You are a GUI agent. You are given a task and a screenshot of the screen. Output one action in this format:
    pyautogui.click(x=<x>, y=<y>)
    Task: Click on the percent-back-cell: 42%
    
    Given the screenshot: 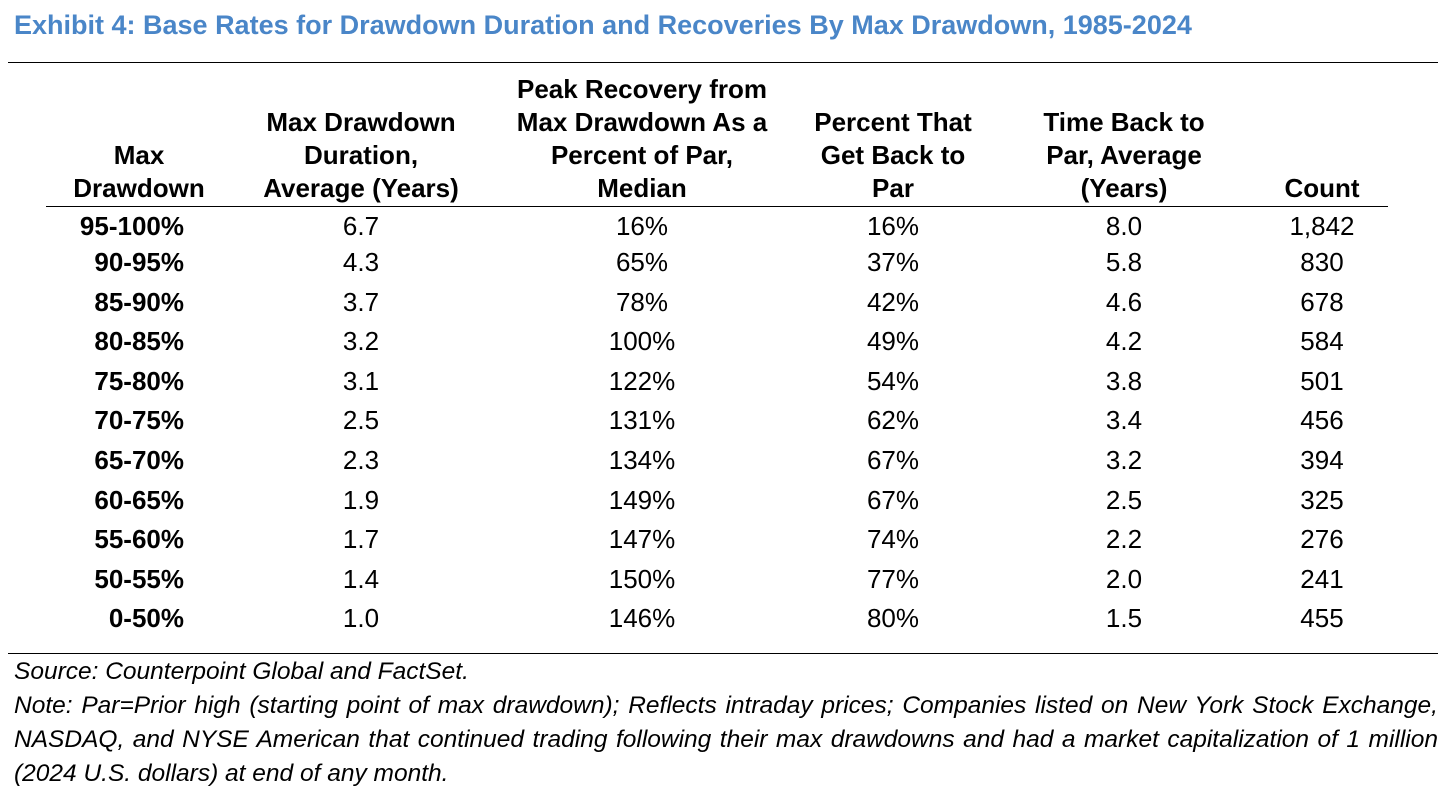 What is the action you would take?
    pyautogui.click(x=893, y=301)
    